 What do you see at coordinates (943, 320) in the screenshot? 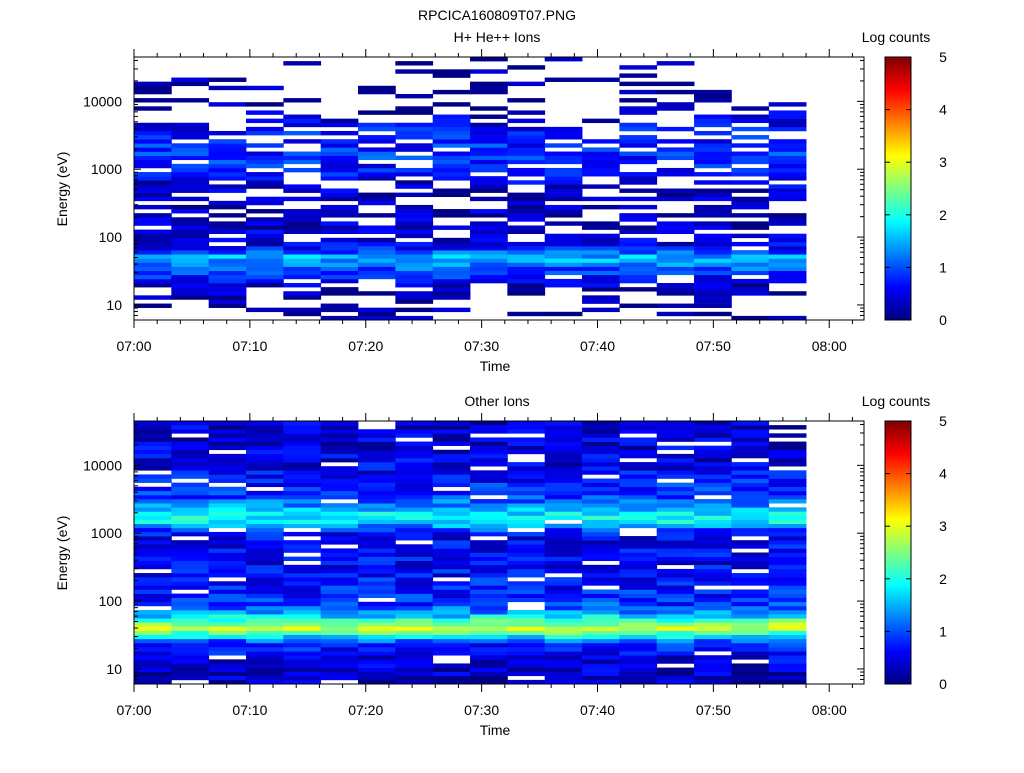
I see `colorbar-tick-label: 0` at bounding box center [943, 320].